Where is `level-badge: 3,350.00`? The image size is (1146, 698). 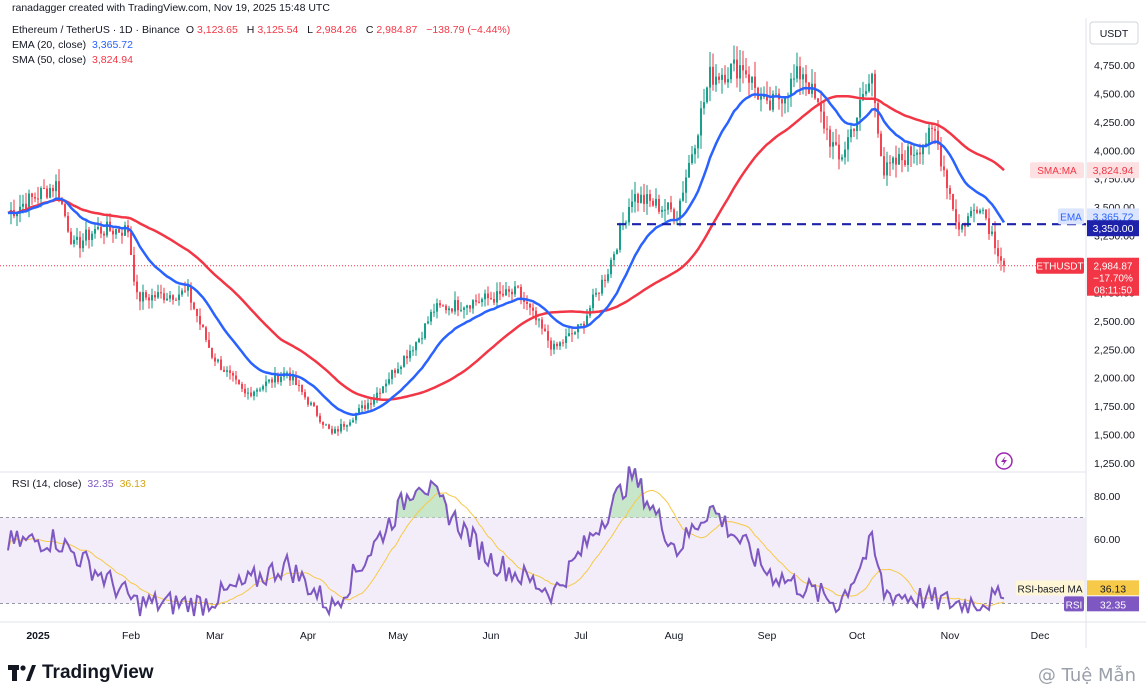 level-badge: 3,350.00 is located at coordinates (1113, 228).